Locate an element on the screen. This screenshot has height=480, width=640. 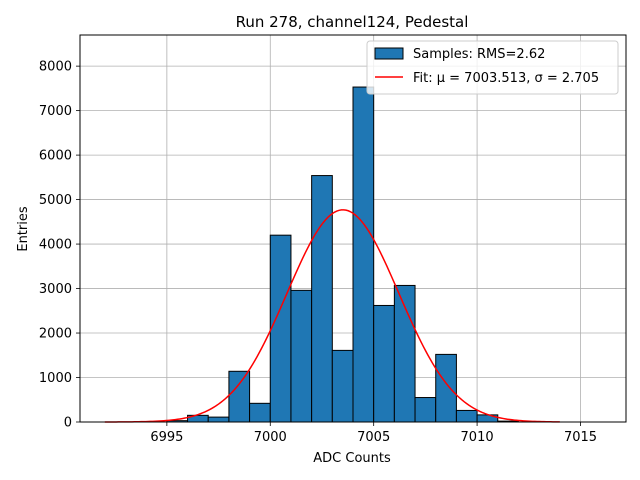
y-tick-label: 7000 is located at coordinates (55, 111).